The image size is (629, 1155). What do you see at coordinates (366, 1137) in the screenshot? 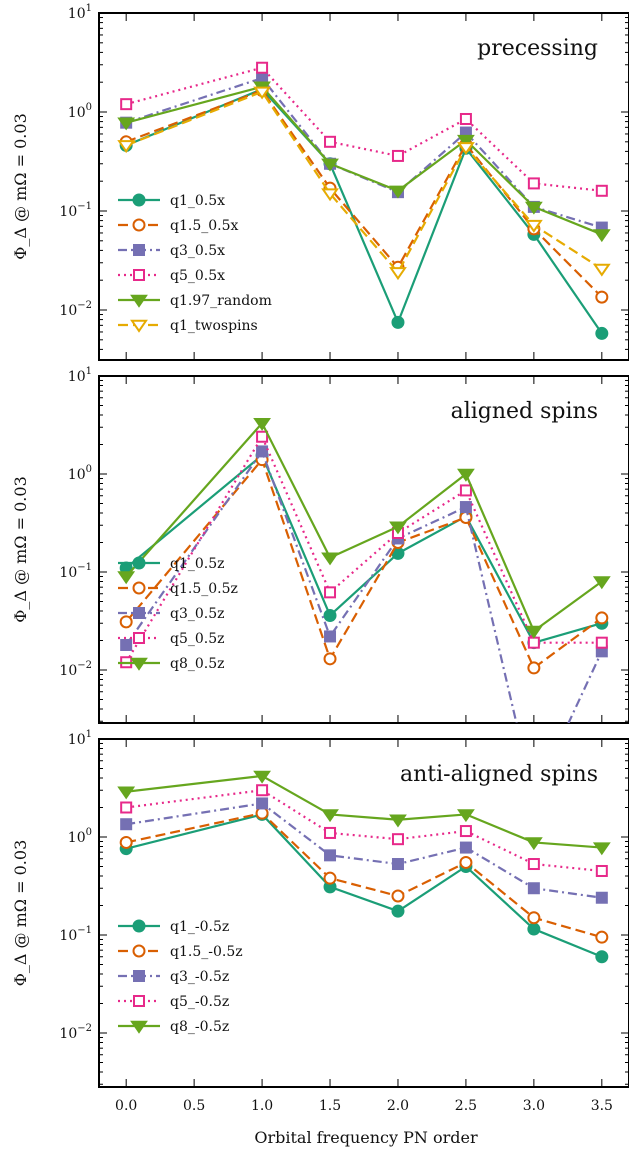
I see `x-axis-label: Orbital frequency PN order` at bounding box center [366, 1137].